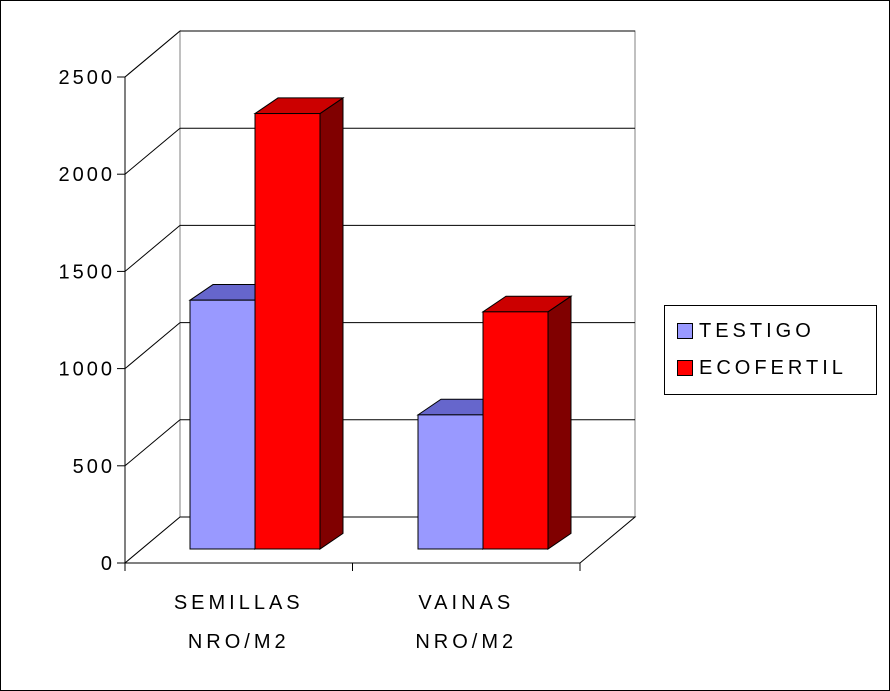 The width and height of the screenshot is (890, 691). Describe the element at coordinates (152, 297) in the screenshot. I see `side-wall` at that location.